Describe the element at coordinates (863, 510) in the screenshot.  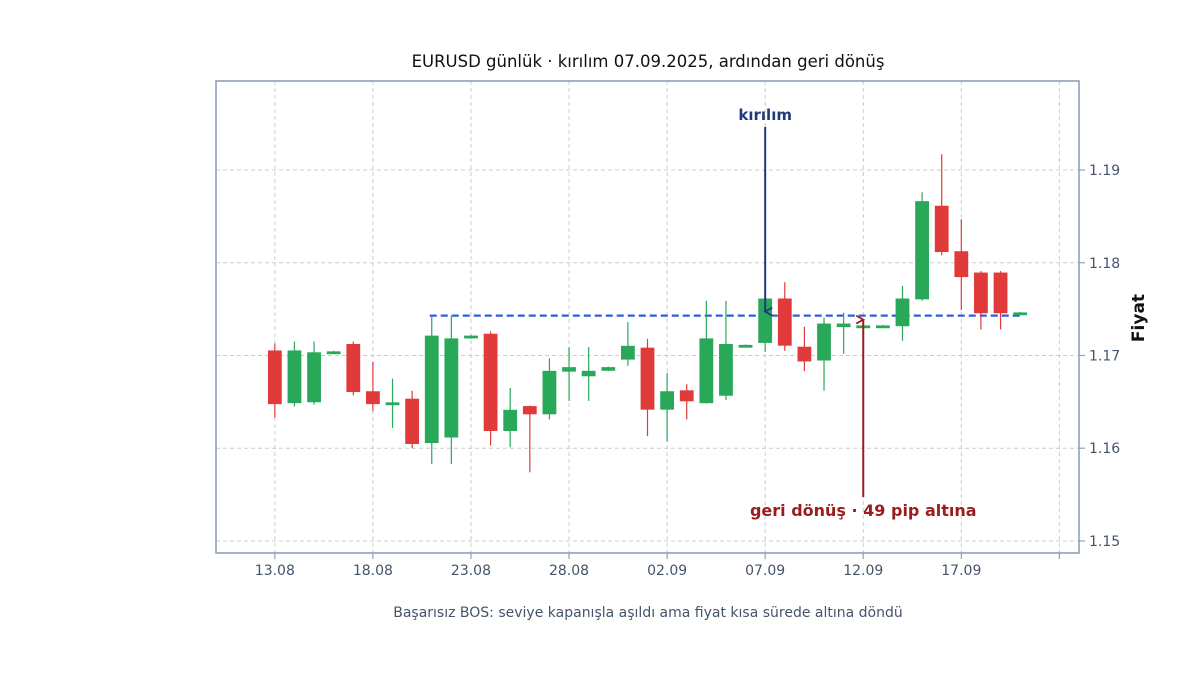
I see `reversal-label: geri dönüş · 49 pip altına` at that location.